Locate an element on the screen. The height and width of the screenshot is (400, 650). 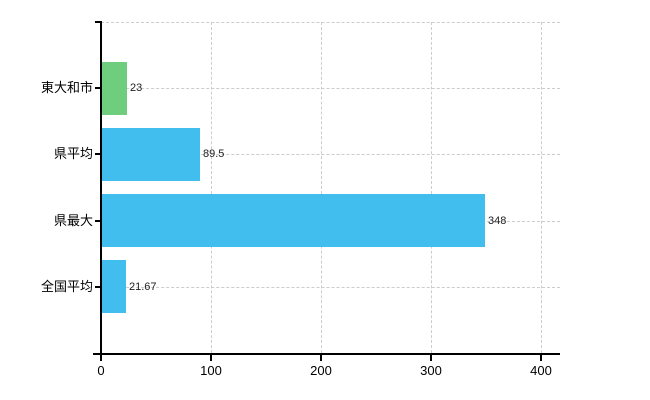
x-tick-label: 300 is located at coordinates (431, 370).